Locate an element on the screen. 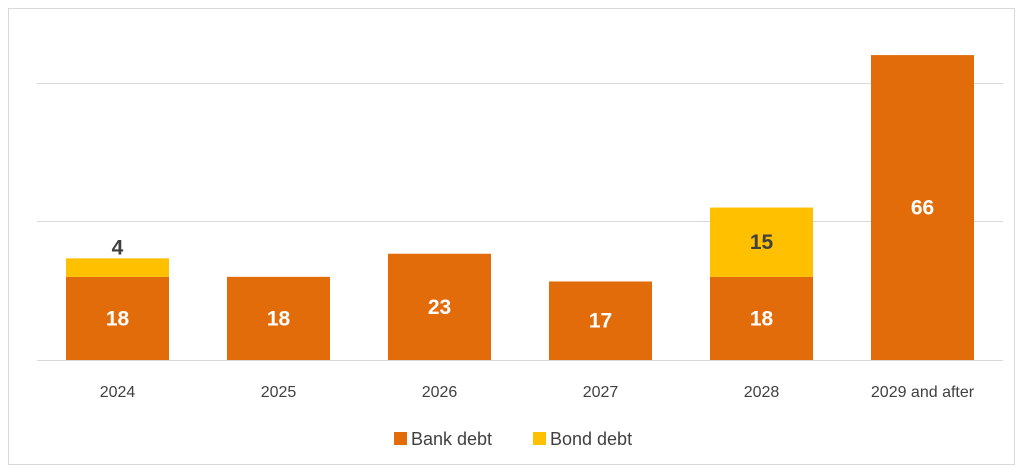  legend-swatch-bond-debt is located at coordinates (539, 438).